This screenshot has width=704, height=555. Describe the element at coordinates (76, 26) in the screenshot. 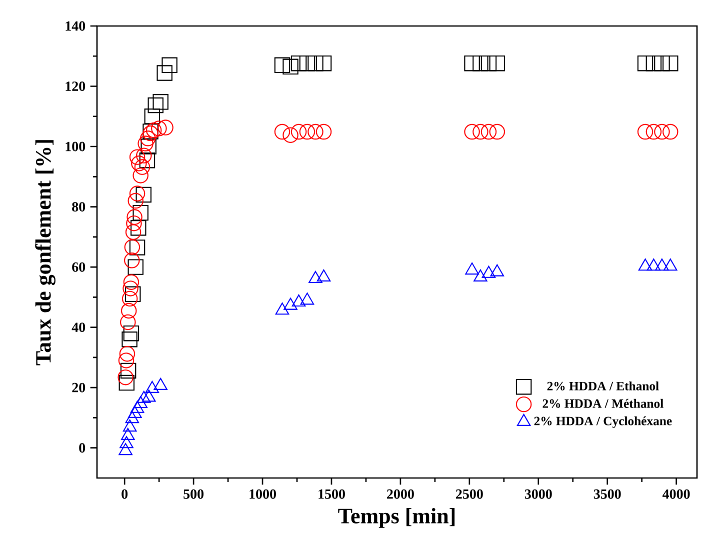

I see `y-tick-label: 140` at that location.